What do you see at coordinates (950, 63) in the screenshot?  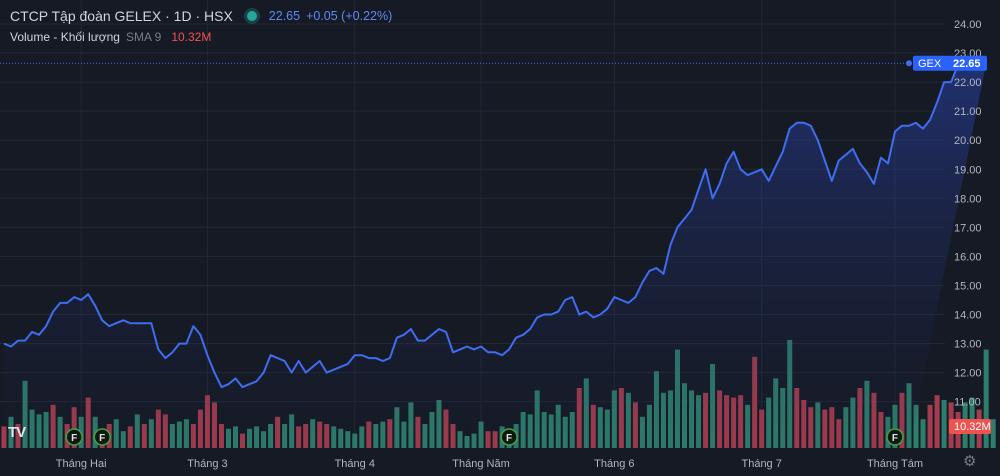 I see `price-badge: GEX 22.65` at bounding box center [950, 63].